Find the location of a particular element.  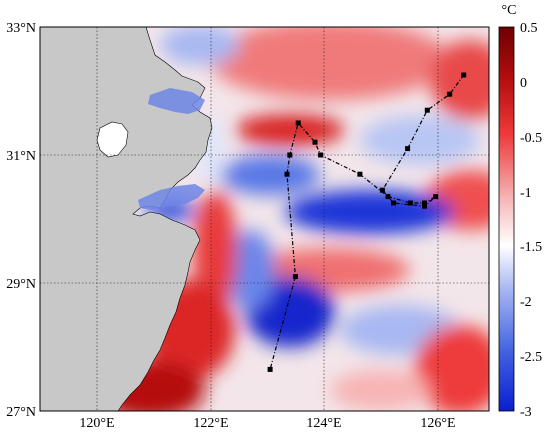

lon-tick-label: 120°E is located at coordinates (96, 423).